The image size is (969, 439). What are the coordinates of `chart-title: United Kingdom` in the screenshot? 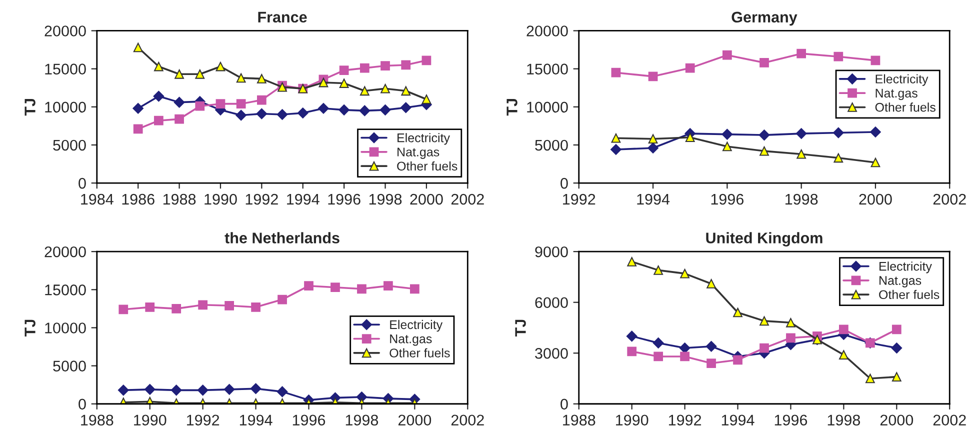 It's located at (764, 239).